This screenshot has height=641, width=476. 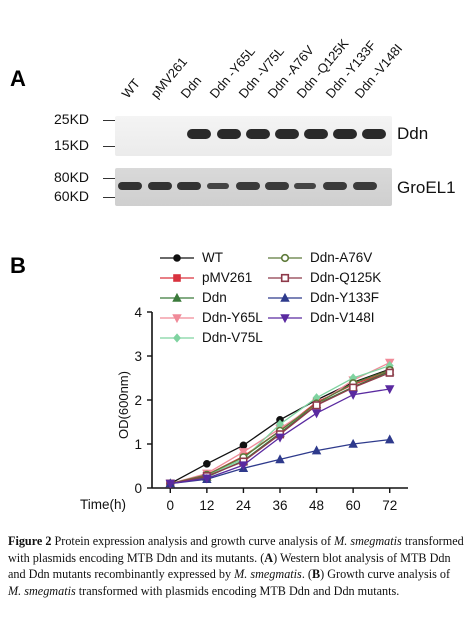 I want to click on legend-label: WT, so click(x=212, y=257).